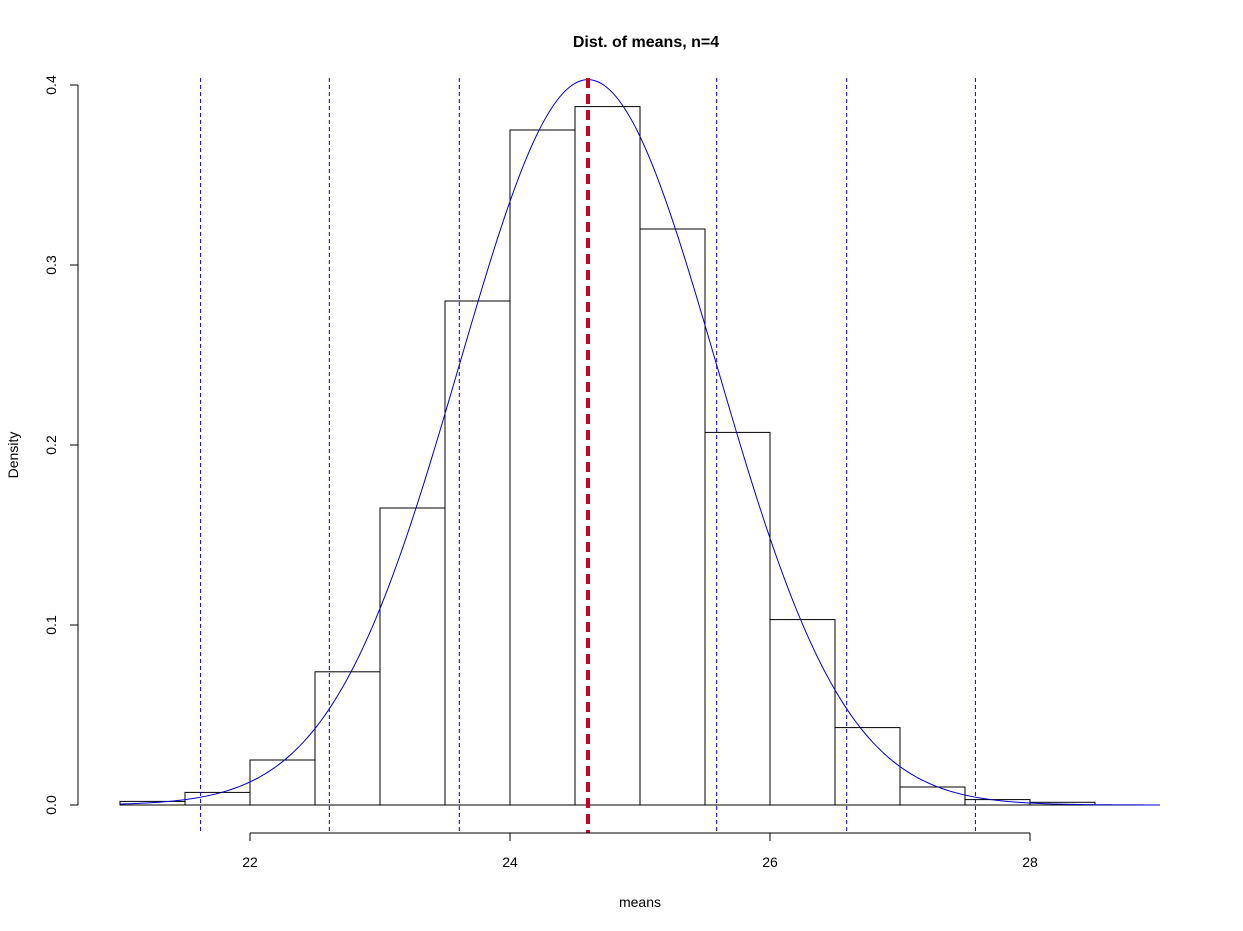  I want to click on y-tick-label-1: 0.1, so click(51, 625).